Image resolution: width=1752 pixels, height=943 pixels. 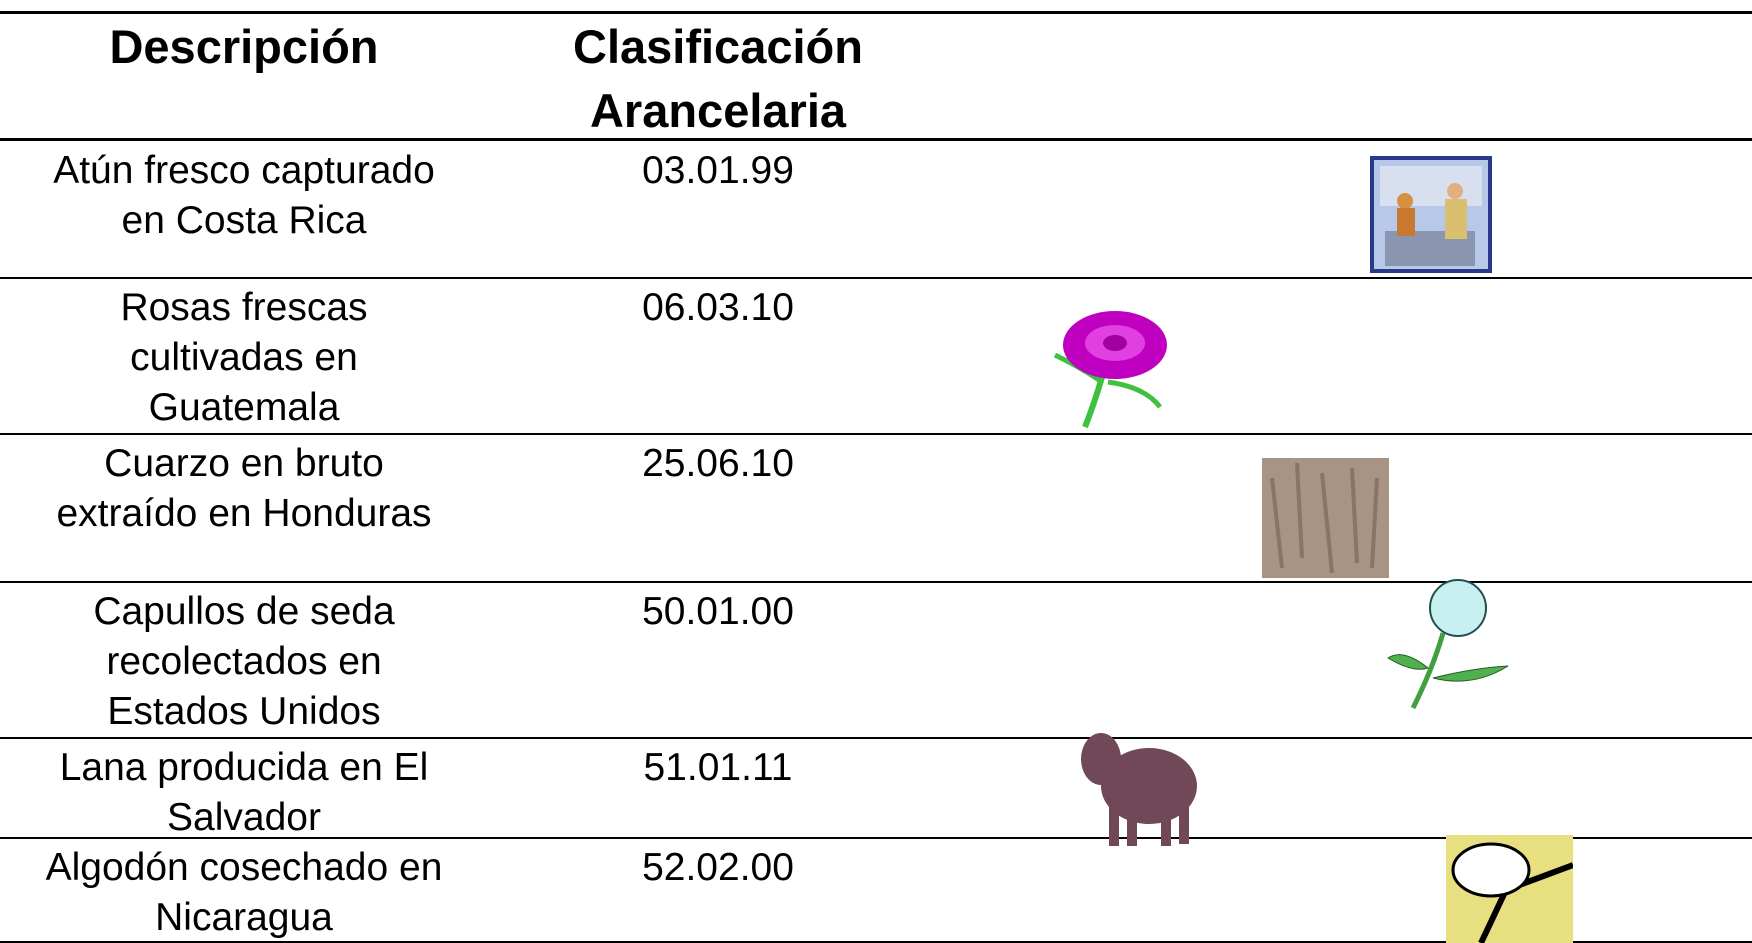 I want to click on description-line: Algodón cosechado en, so click(x=244, y=867).